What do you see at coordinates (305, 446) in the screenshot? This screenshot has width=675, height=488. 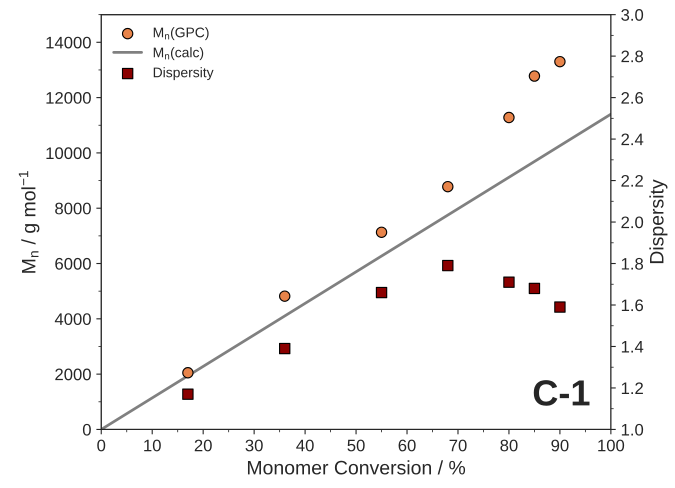 I see `x-tick-label: 40` at bounding box center [305, 446].